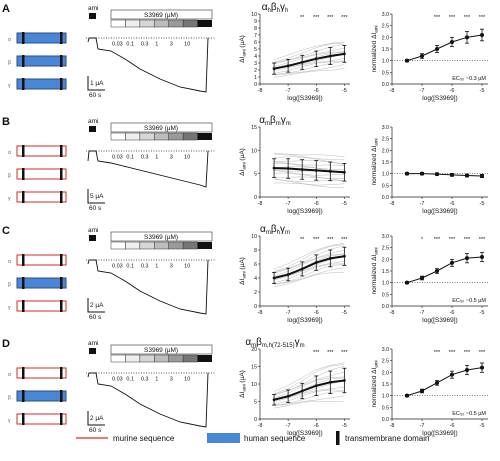 The height and width of the screenshot is (461, 500). I want to click on concentration-label: 1, so click(156, 267).